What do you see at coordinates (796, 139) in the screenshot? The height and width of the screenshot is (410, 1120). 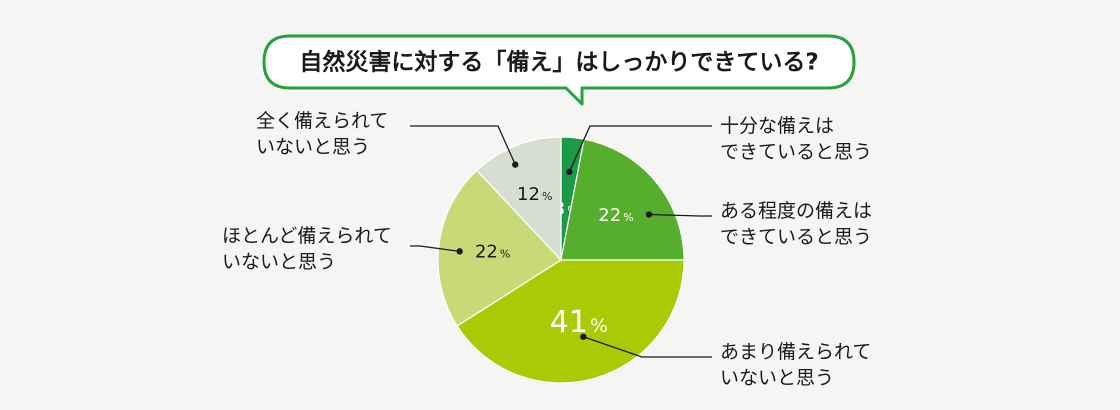 I see `category-label: 十分な備えはできていると思う` at bounding box center [796, 139].